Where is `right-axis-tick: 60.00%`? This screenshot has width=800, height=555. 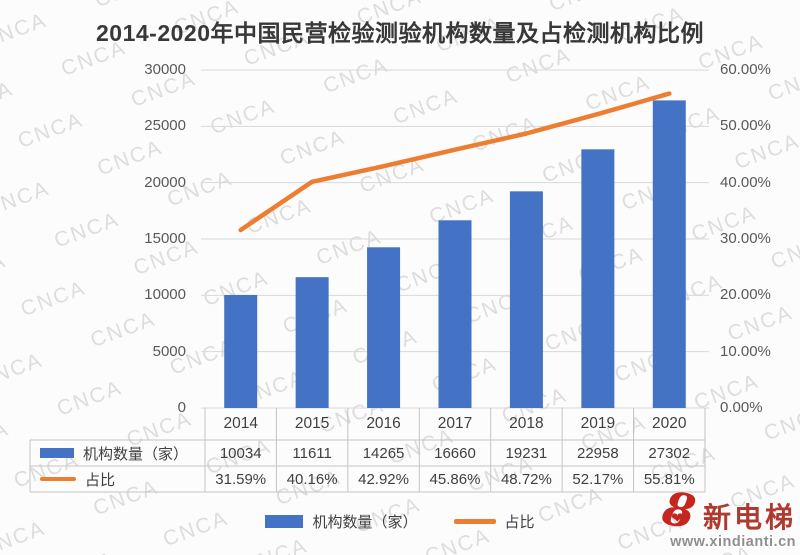 right-axis-tick: 60.00% is located at coordinates (745, 69).